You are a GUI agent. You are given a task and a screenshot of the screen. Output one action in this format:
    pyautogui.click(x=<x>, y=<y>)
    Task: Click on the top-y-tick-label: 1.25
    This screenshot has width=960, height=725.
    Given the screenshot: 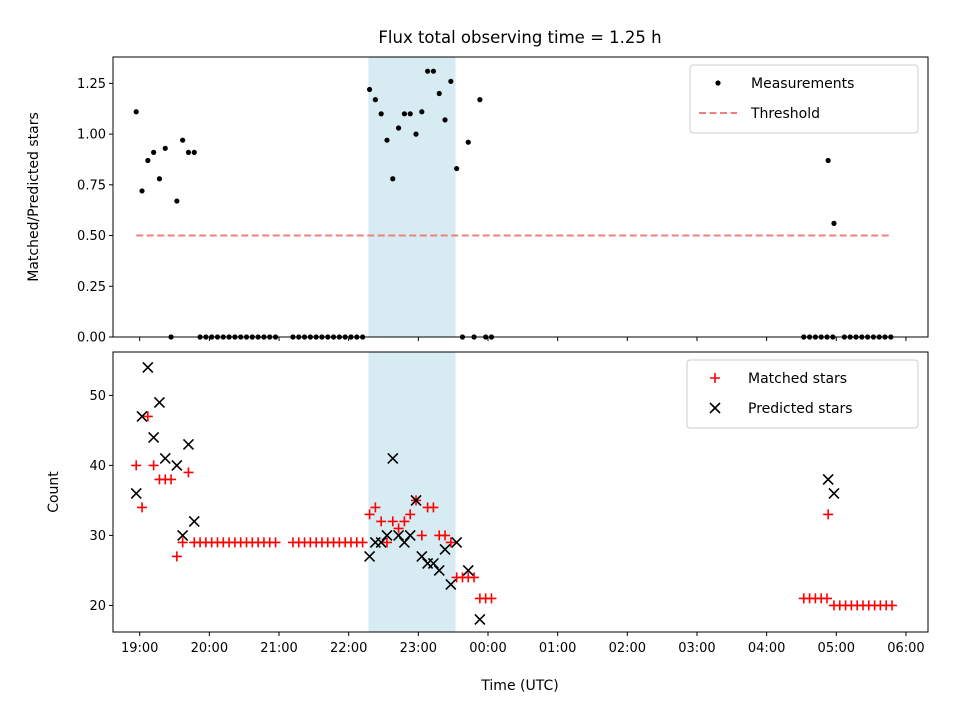 What is the action you would take?
    pyautogui.click(x=91, y=84)
    